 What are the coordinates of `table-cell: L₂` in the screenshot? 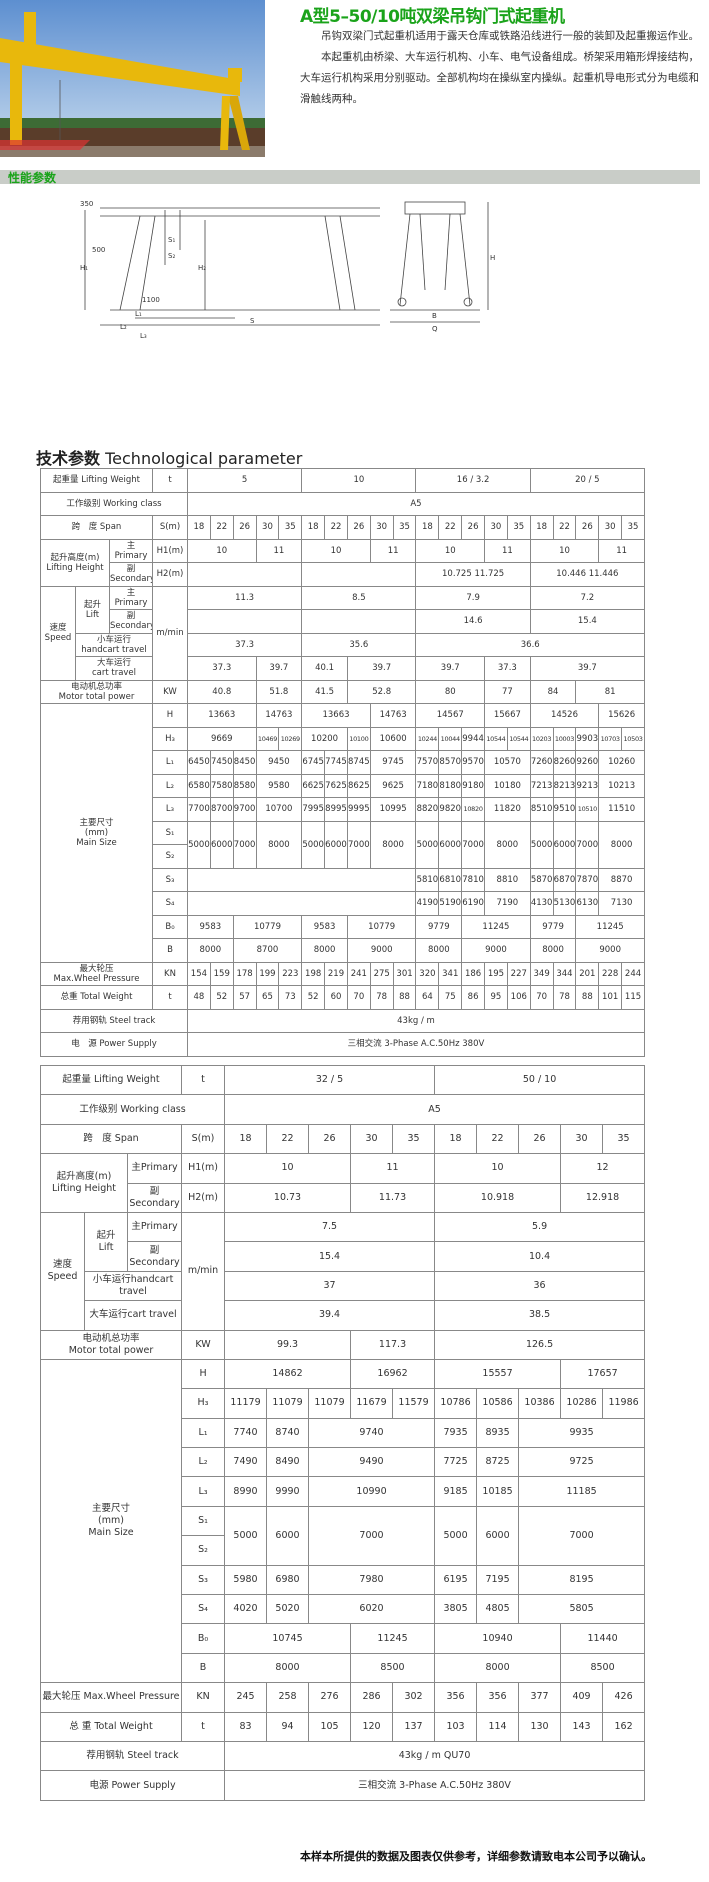 It's located at (203, 1462).